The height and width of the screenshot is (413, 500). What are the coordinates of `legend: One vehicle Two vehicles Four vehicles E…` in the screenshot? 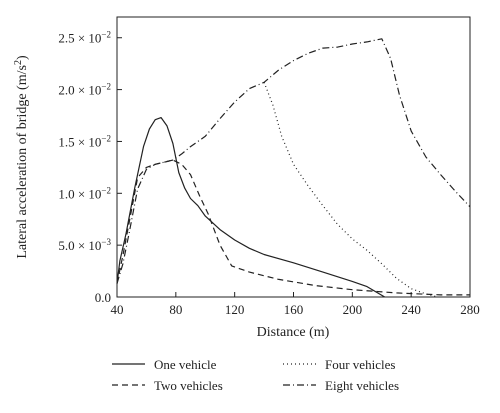 It's located at (255, 375).